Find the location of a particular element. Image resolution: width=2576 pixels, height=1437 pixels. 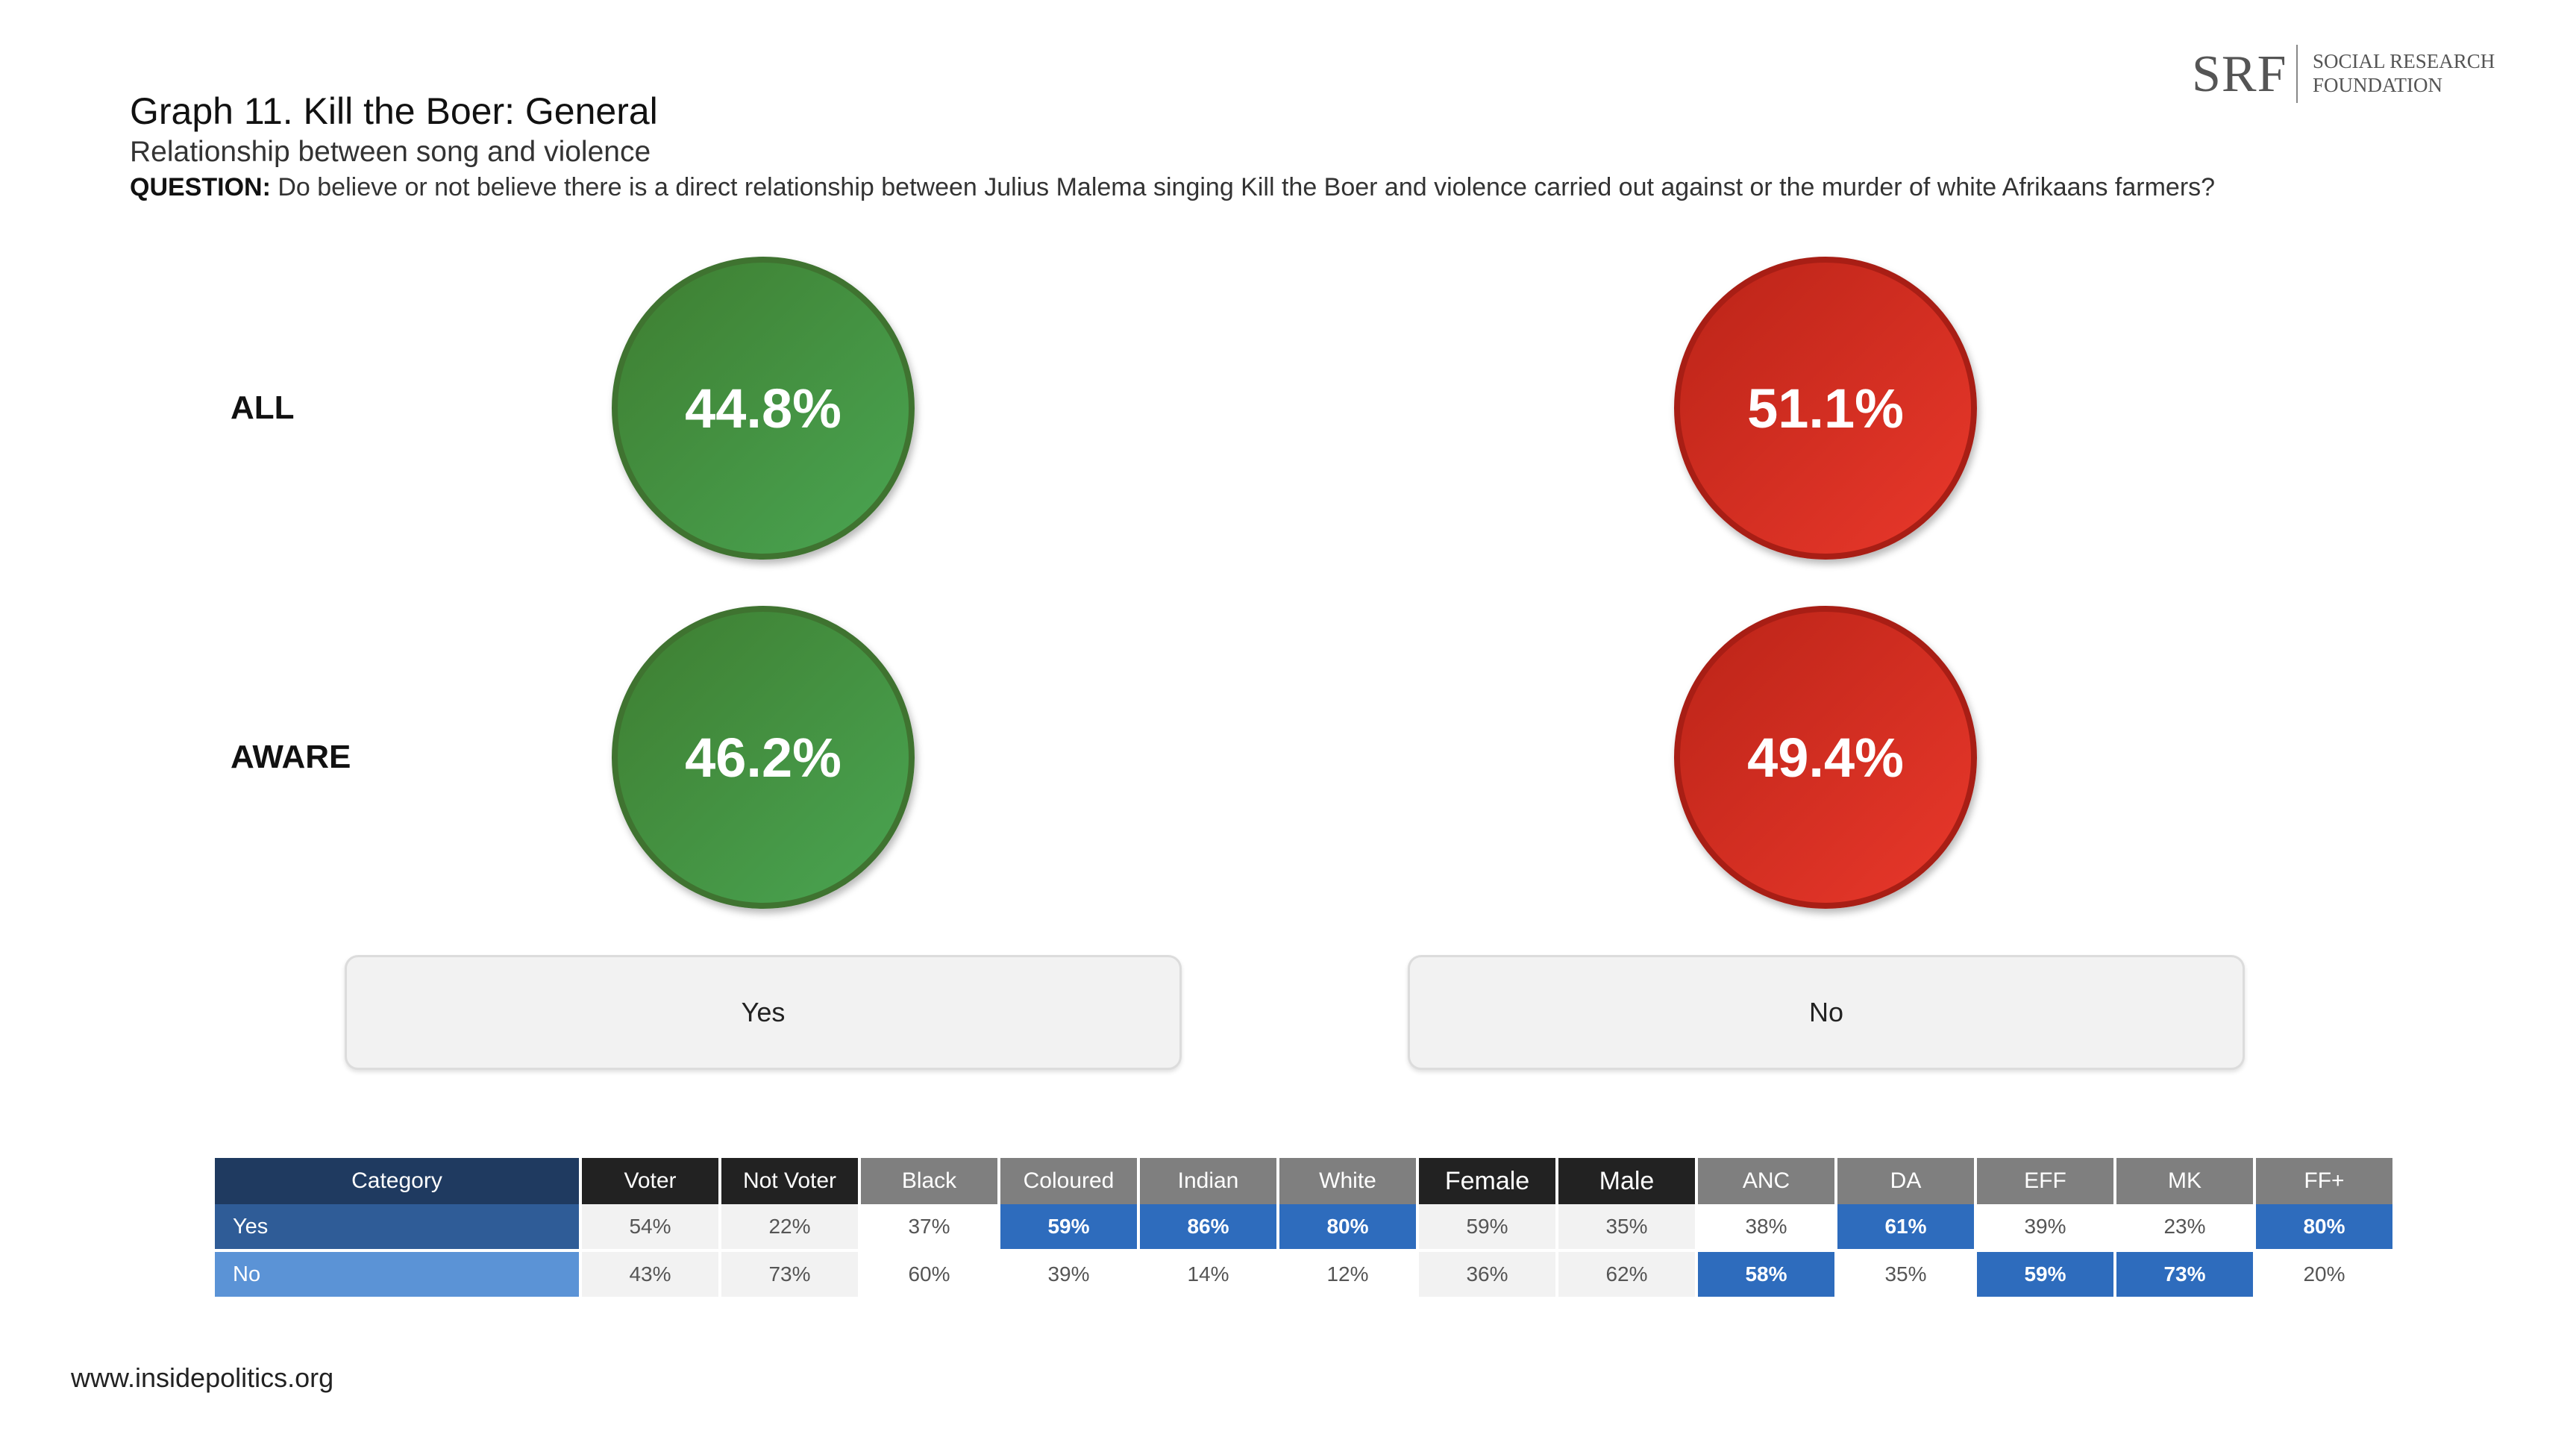

category-label-no: No is located at coordinates (1826, 1012).